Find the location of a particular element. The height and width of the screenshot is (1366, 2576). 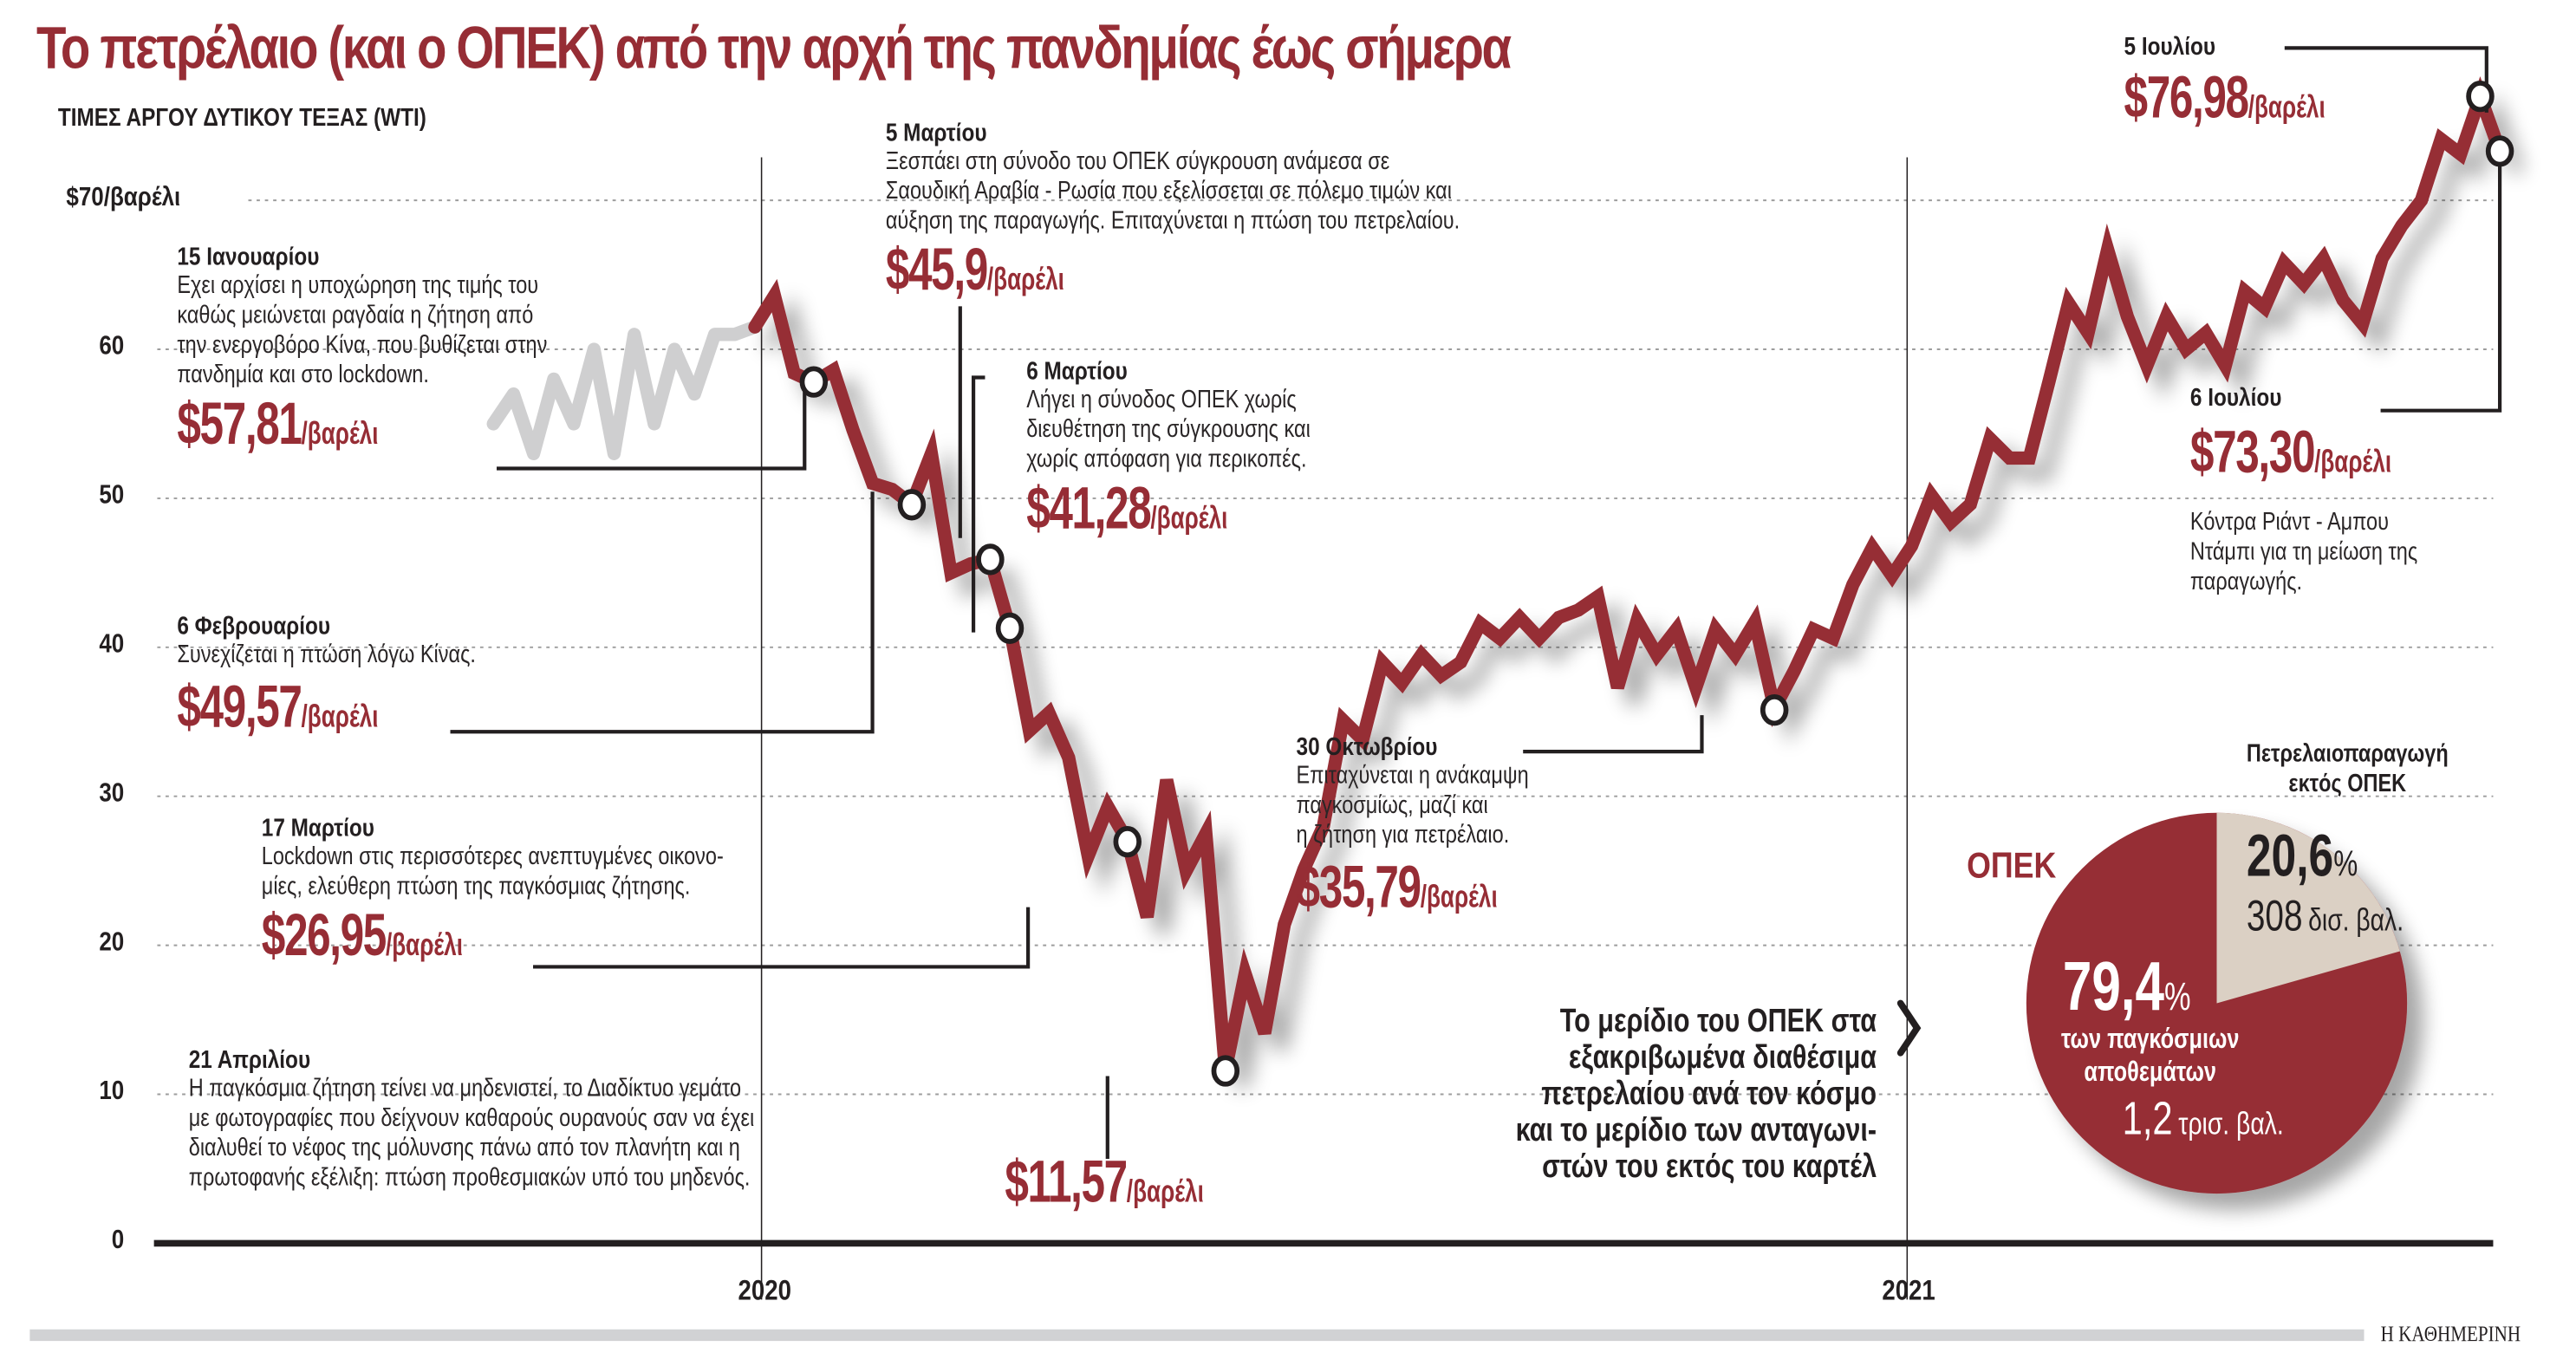

y-tick: 40 is located at coordinates (112, 645).